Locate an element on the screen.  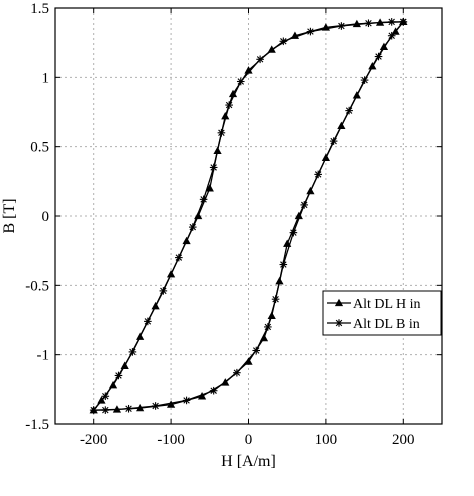
legend-box is located at coordinates (382, 313).